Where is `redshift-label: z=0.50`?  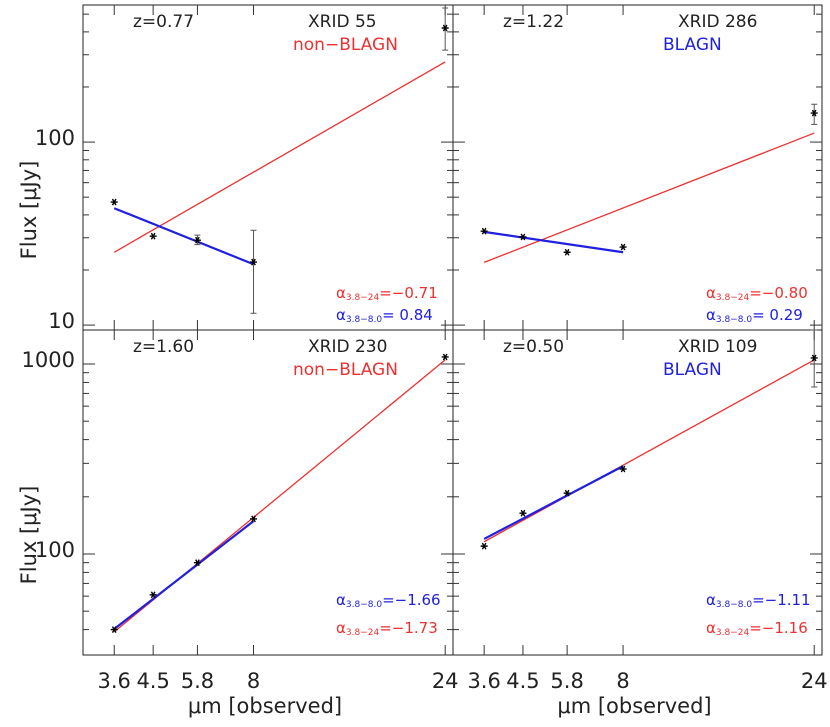
redshift-label: z=0.50 is located at coordinates (533, 347).